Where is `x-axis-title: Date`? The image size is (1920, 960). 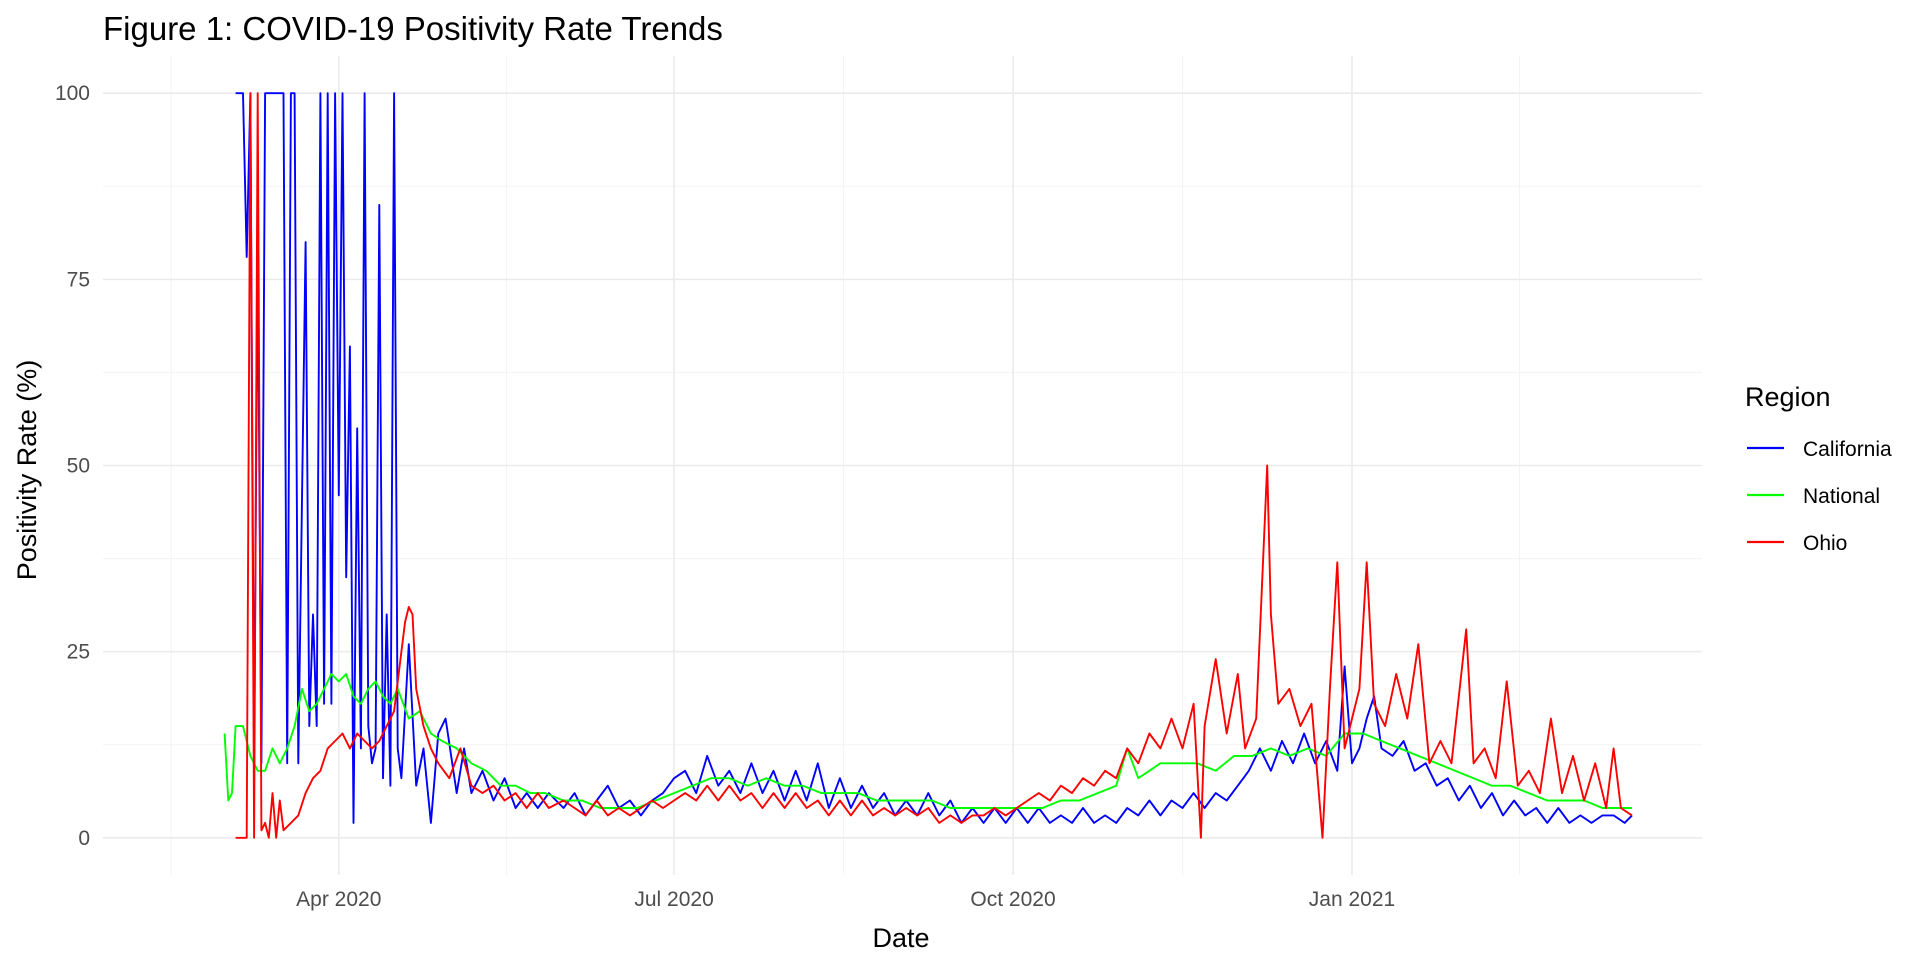
x-axis-title: Date is located at coordinates (900, 938).